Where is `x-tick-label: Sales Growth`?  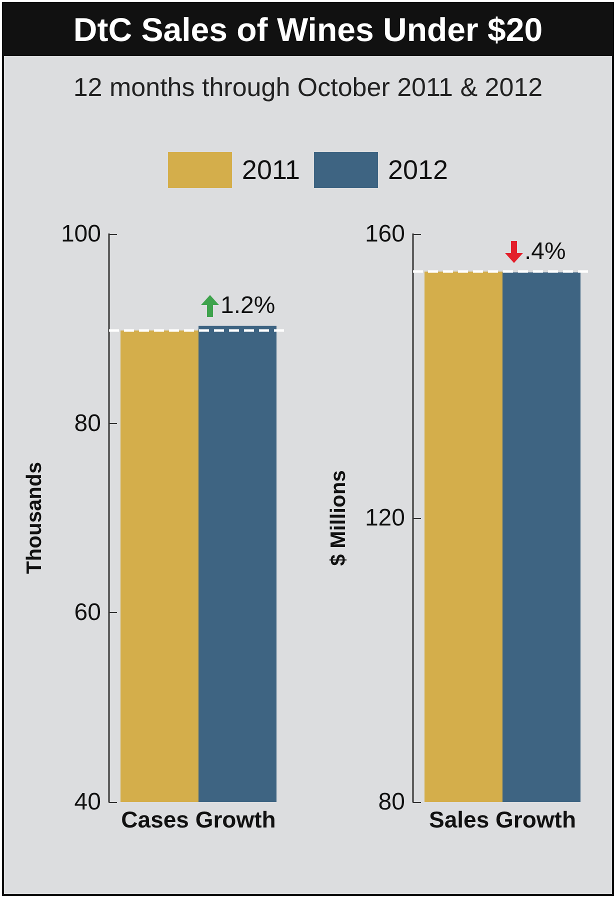 x-tick-label: Sales Growth is located at coordinates (502, 819).